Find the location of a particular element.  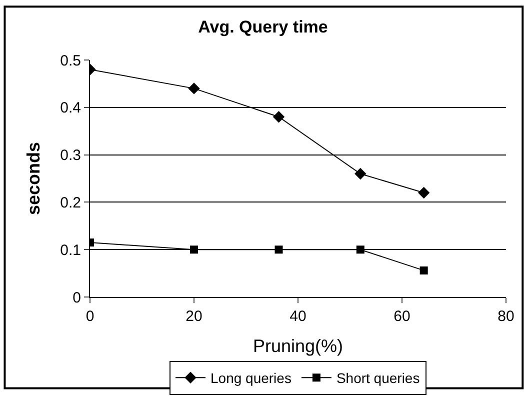

x-tick-label: 40 is located at coordinates (298, 316).